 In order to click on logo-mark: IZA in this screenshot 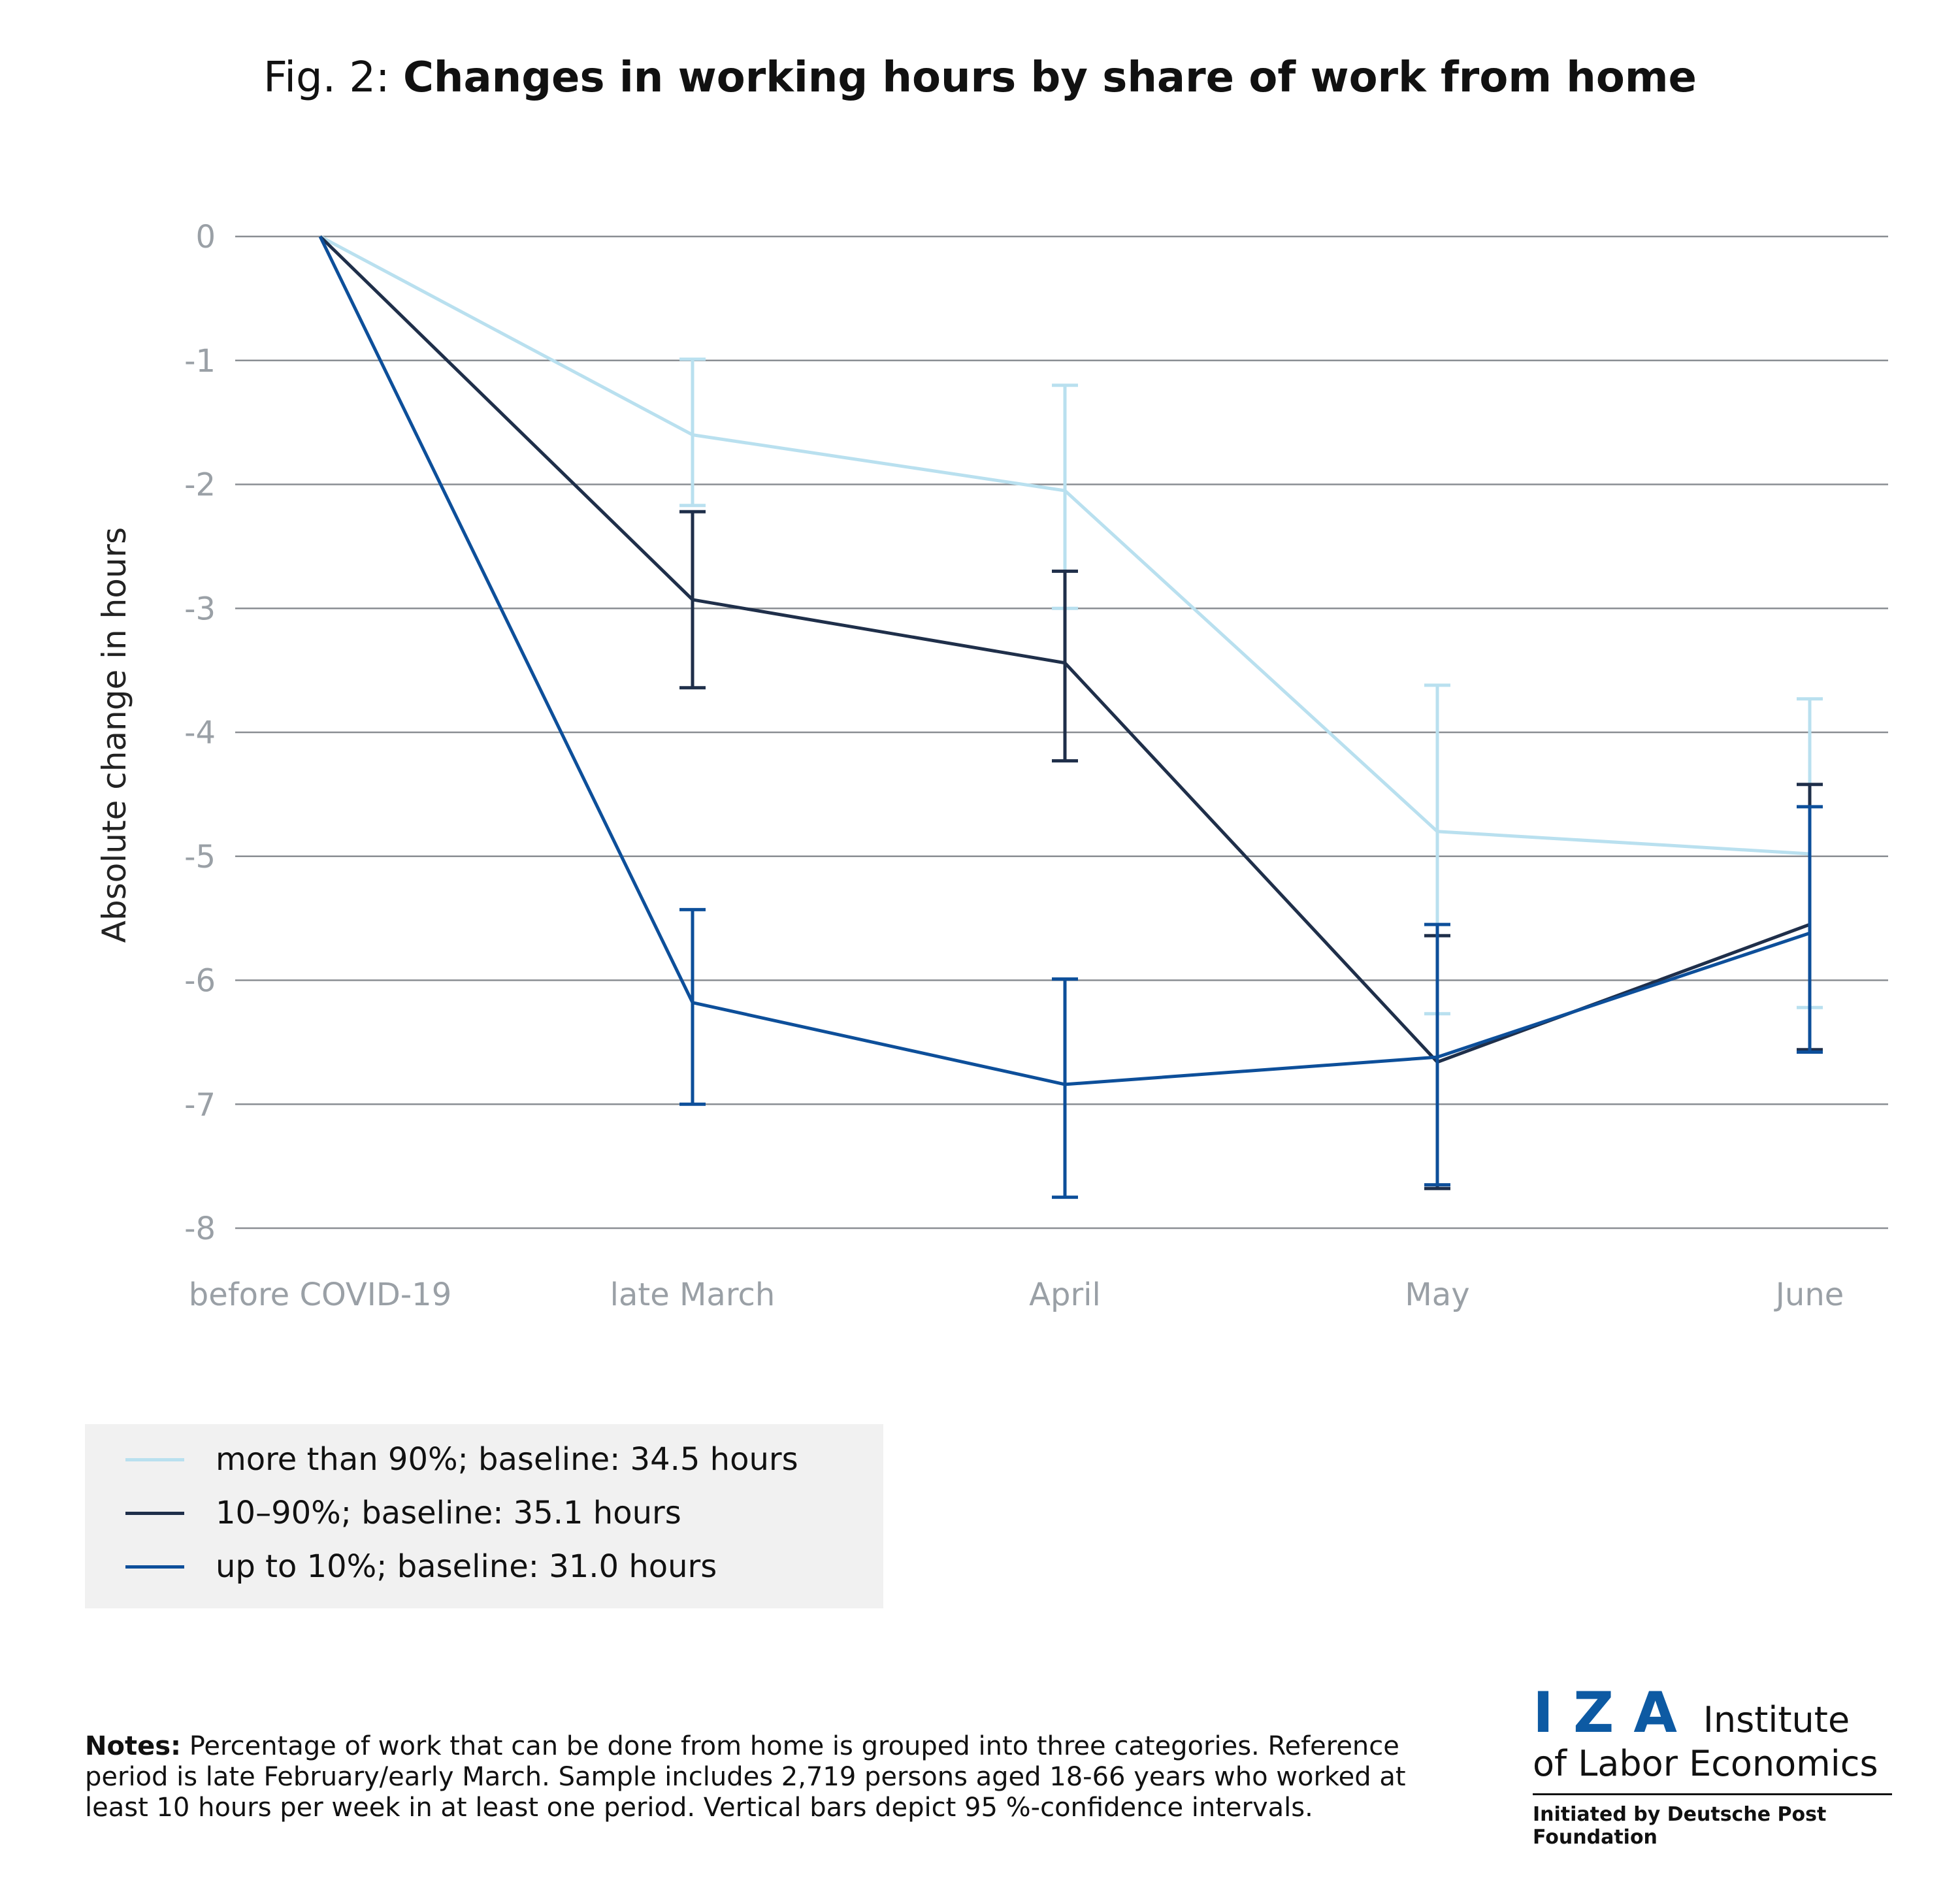, I will do `click(1615, 1713)`.